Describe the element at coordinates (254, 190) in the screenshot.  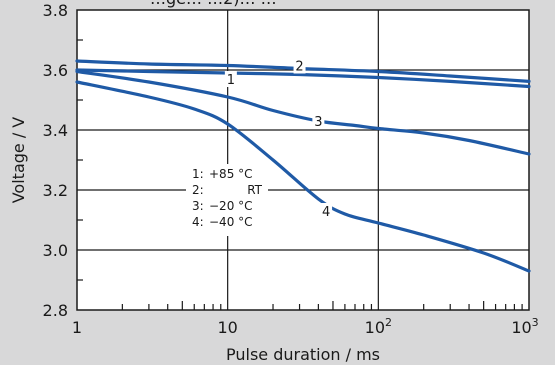
I see `legend-entry-2: RT` at that location.